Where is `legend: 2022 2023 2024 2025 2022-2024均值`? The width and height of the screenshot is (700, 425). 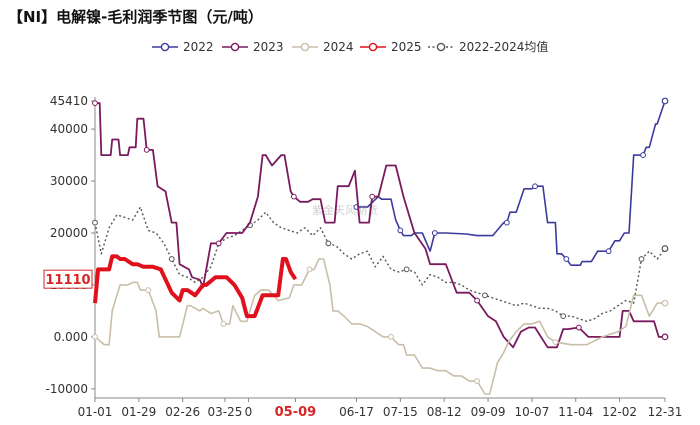
legend: 2022 2023 2024 2025 2022-2024均值 is located at coordinates (350, 46).